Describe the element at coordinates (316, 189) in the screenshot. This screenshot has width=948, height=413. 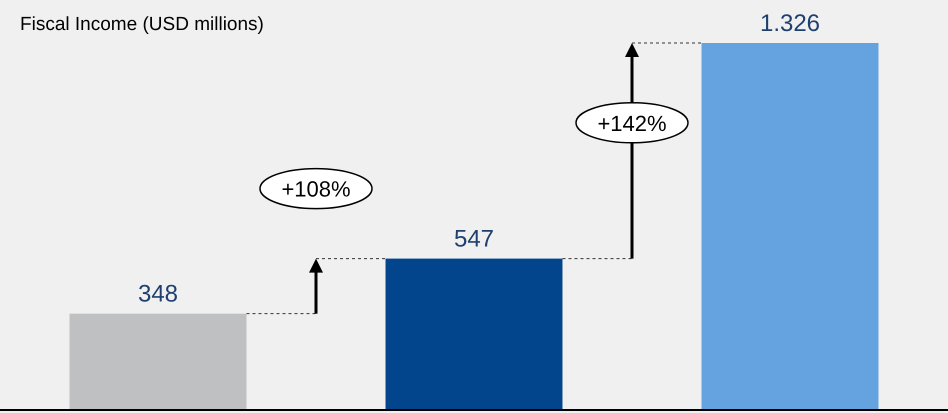
I see `annotation: +108%` at that location.